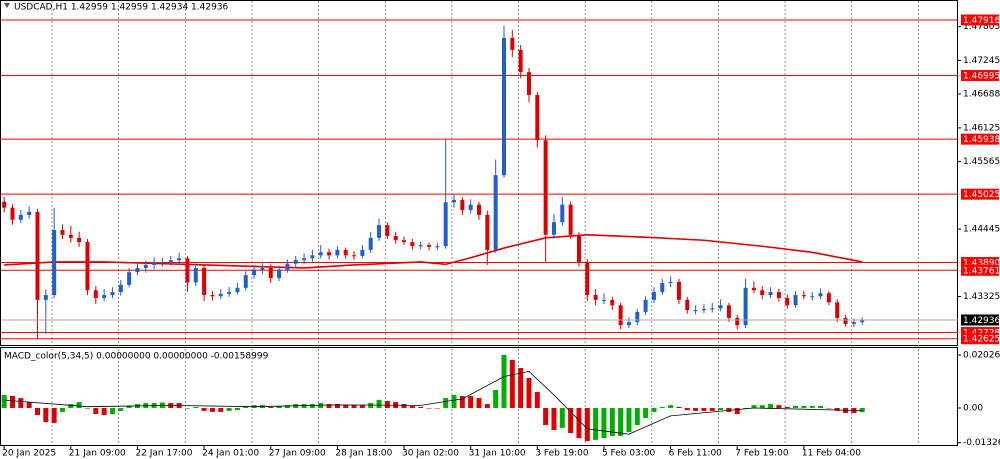 Image resolution: width=1000 pixels, height=459 pixels. Describe the element at coordinates (981, 162) in the screenshot. I see `y-tick-label: 1.45565` at that location.